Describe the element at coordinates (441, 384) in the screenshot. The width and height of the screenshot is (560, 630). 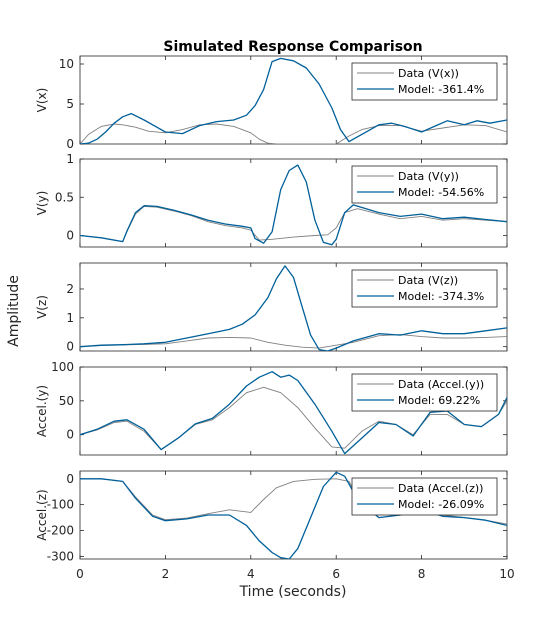
I see `legend-entry-data: Data (Accel.(y))` at that location.